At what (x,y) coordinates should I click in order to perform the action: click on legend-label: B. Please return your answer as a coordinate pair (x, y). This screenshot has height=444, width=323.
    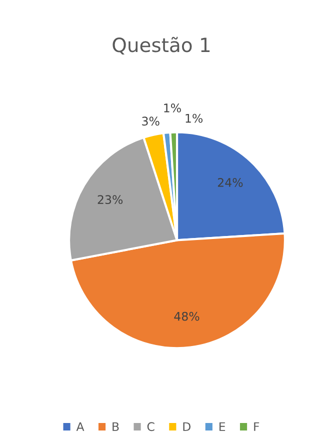
    Looking at the image, I should click on (115, 426).